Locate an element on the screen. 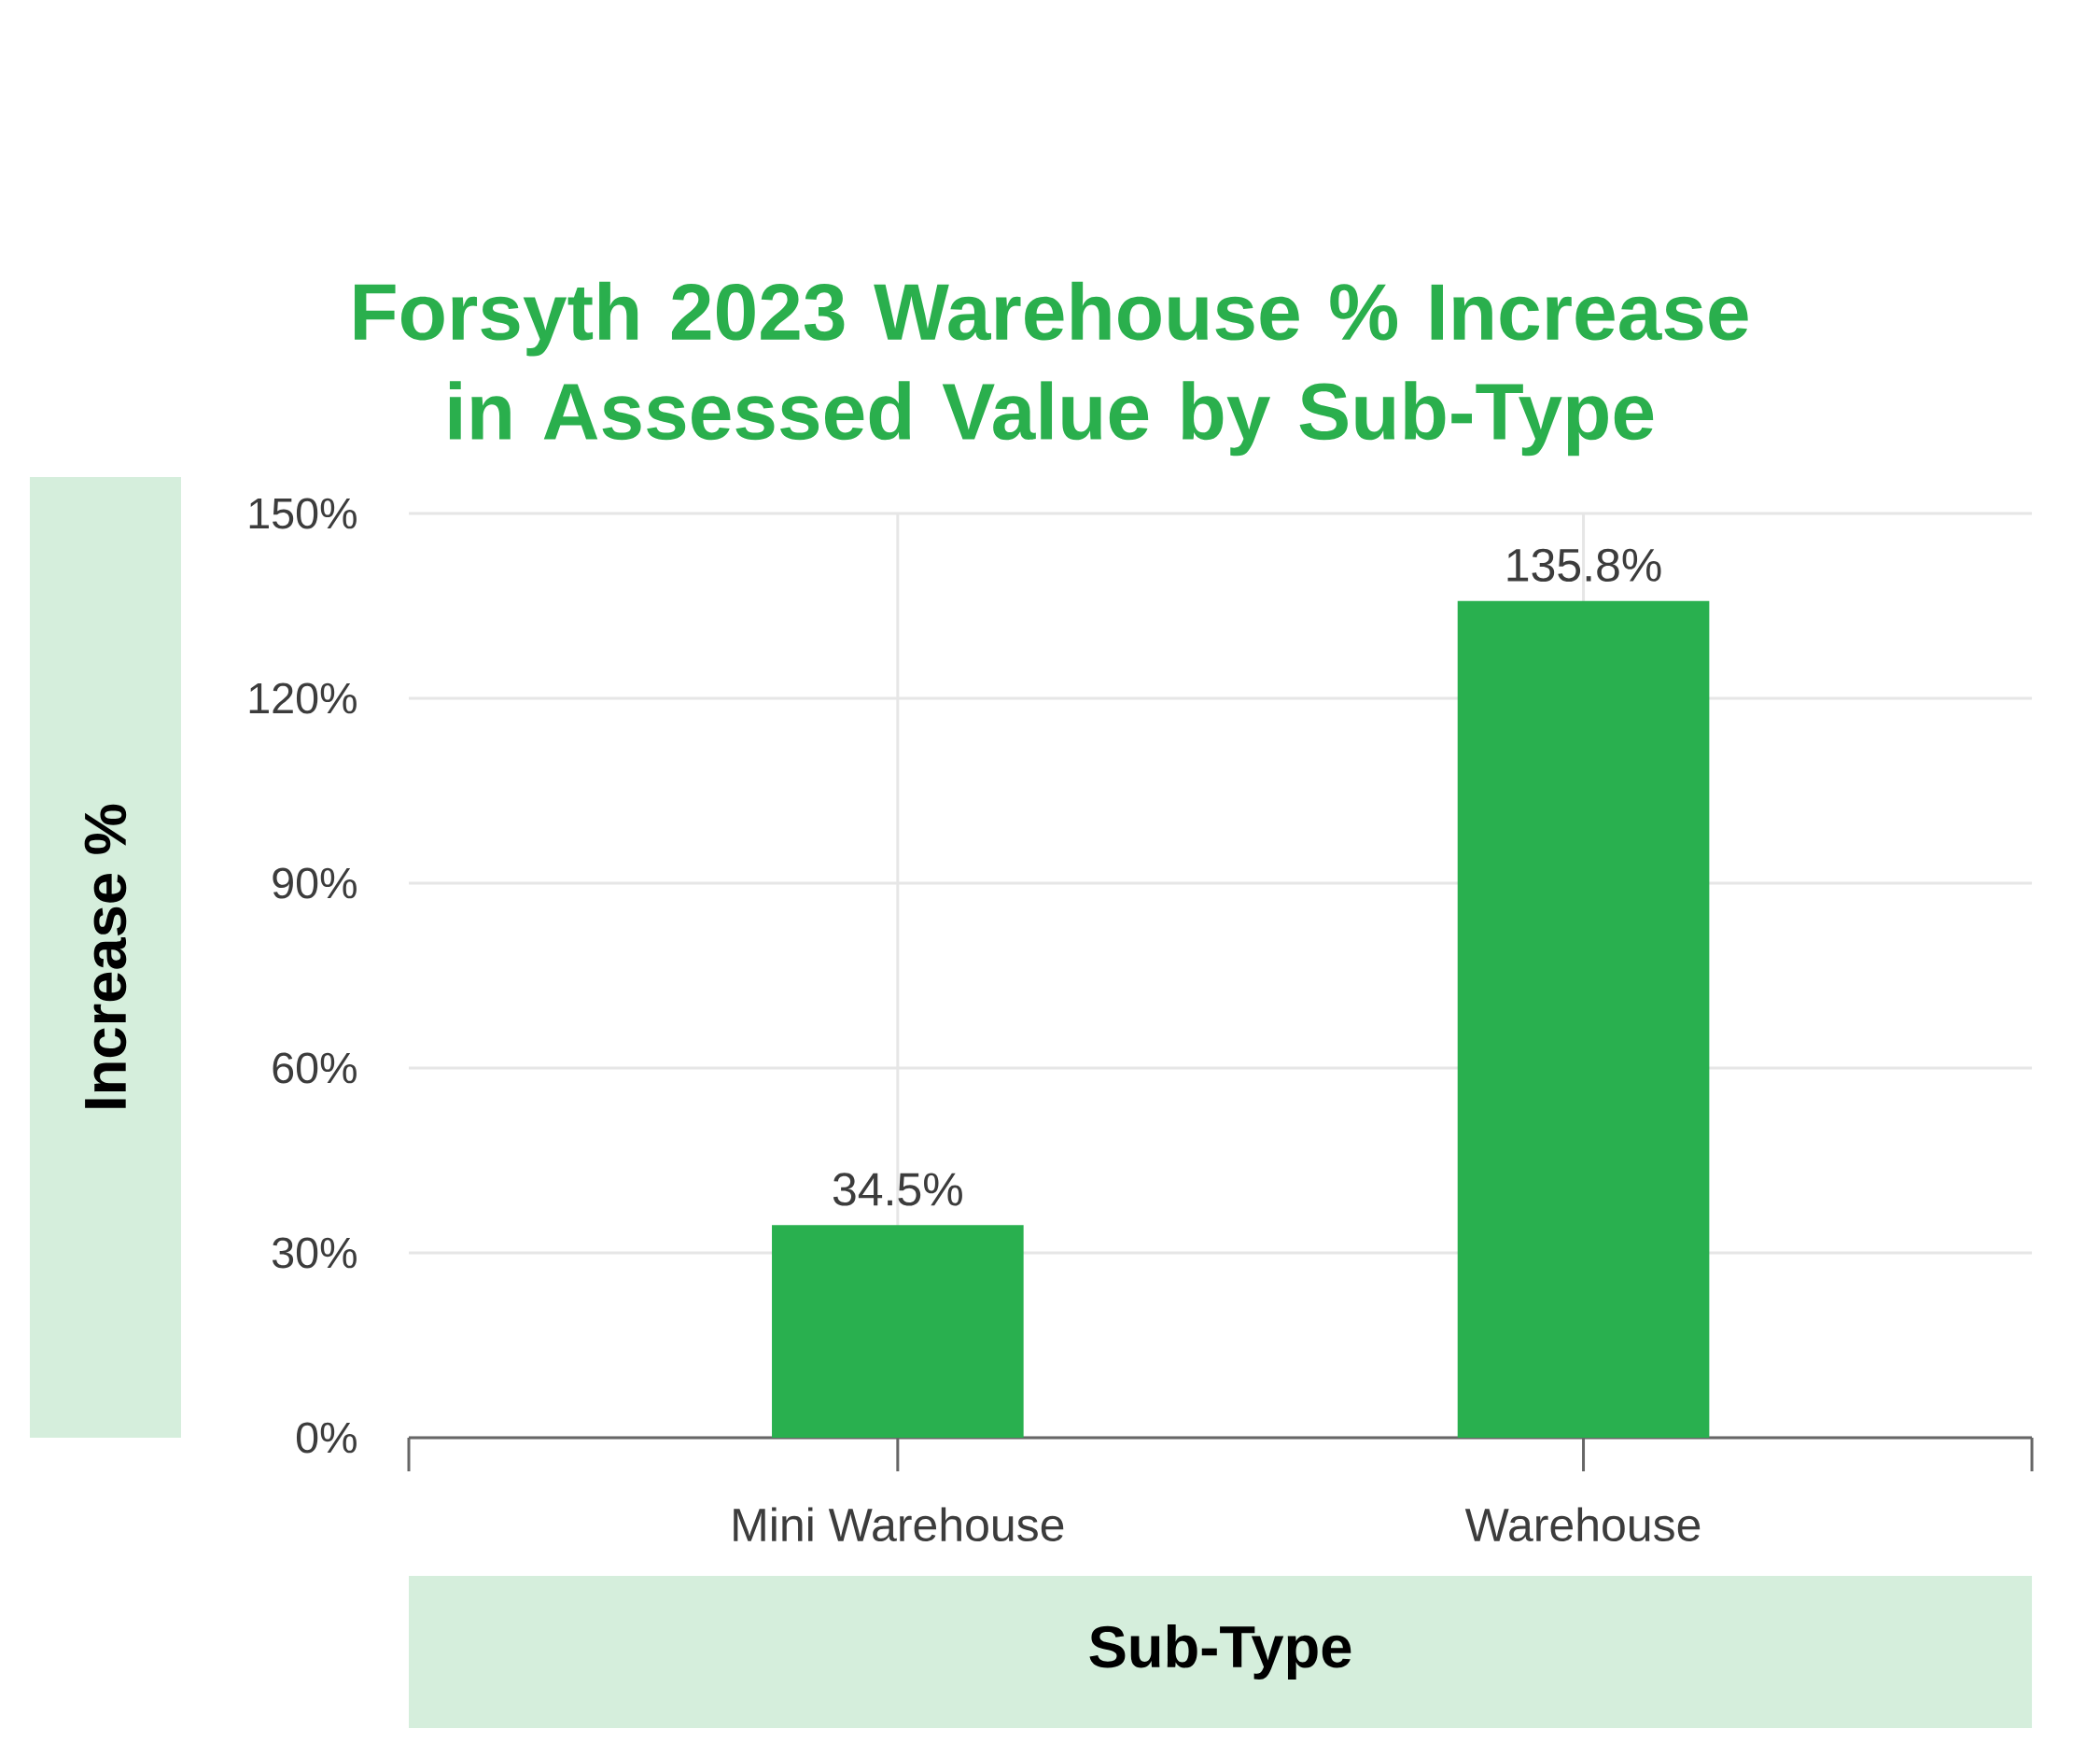 The image size is (2100, 1757). y-axis-title: Increase % is located at coordinates (105, 956).